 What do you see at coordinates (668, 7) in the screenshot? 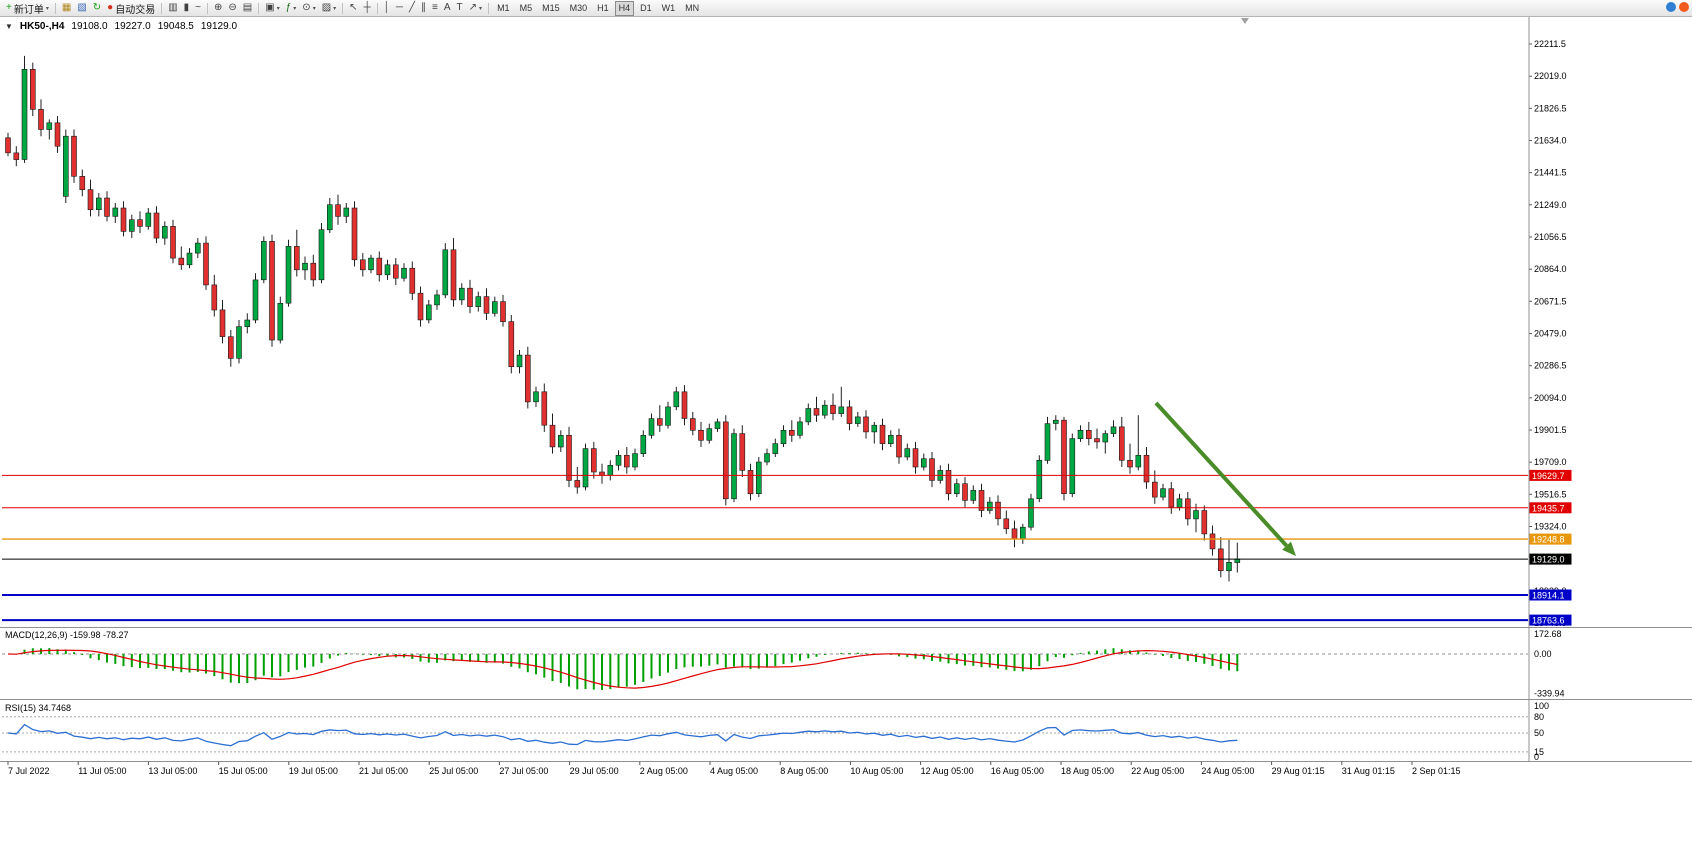
I see `timeframe-w1-button: W1` at bounding box center [668, 7].